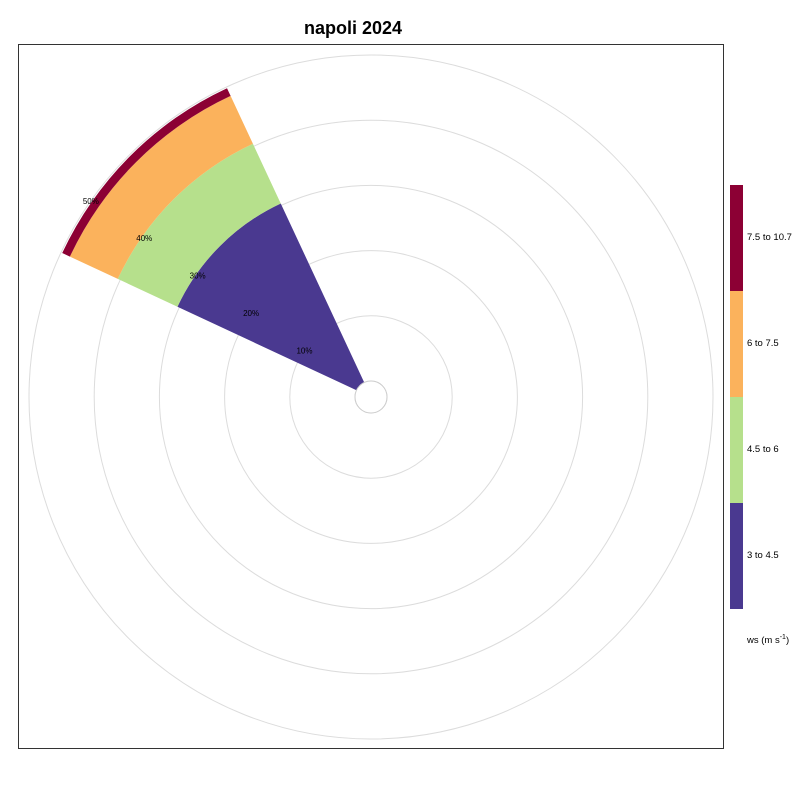 Image resolution: width=800 pixels, height=800 pixels. What do you see at coordinates (304, 350) in the screenshot?
I see `ring-label: 10%` at bounding box center [304, 350].